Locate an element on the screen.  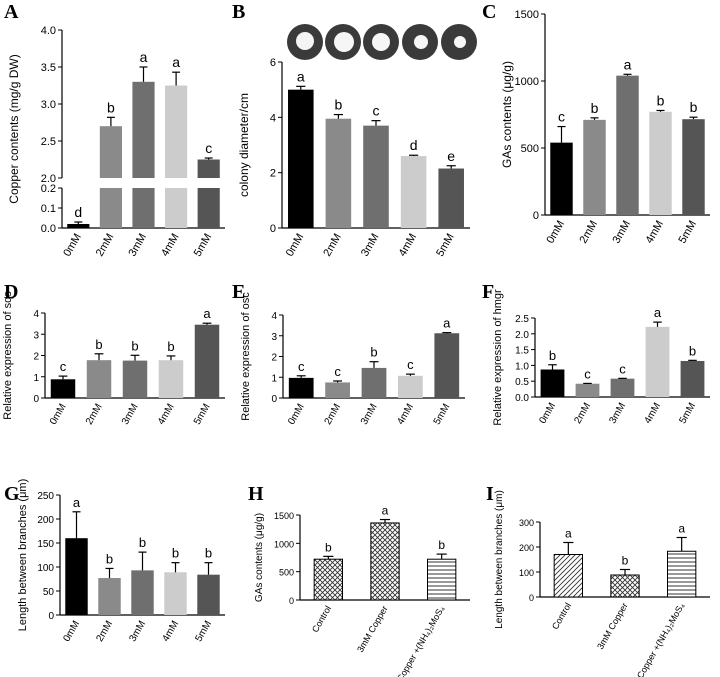
y-tick-label: 4 is located at coordinates (273, 118).